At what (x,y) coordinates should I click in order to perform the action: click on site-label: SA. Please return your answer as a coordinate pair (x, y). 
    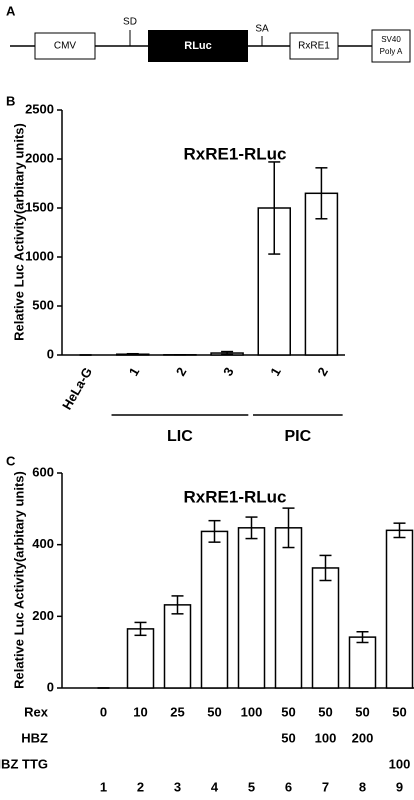
    Looking at the image, I should click on (262, 29).